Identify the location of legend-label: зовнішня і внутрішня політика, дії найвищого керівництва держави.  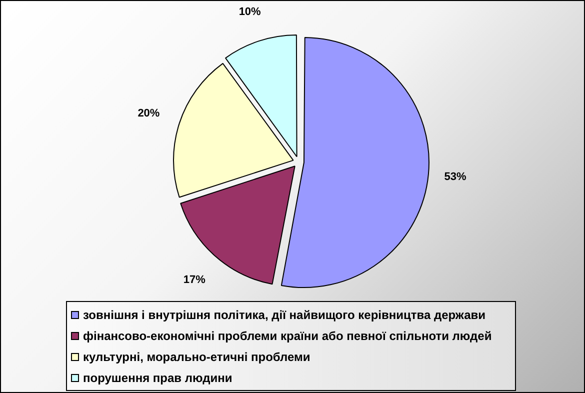
(284, 315).